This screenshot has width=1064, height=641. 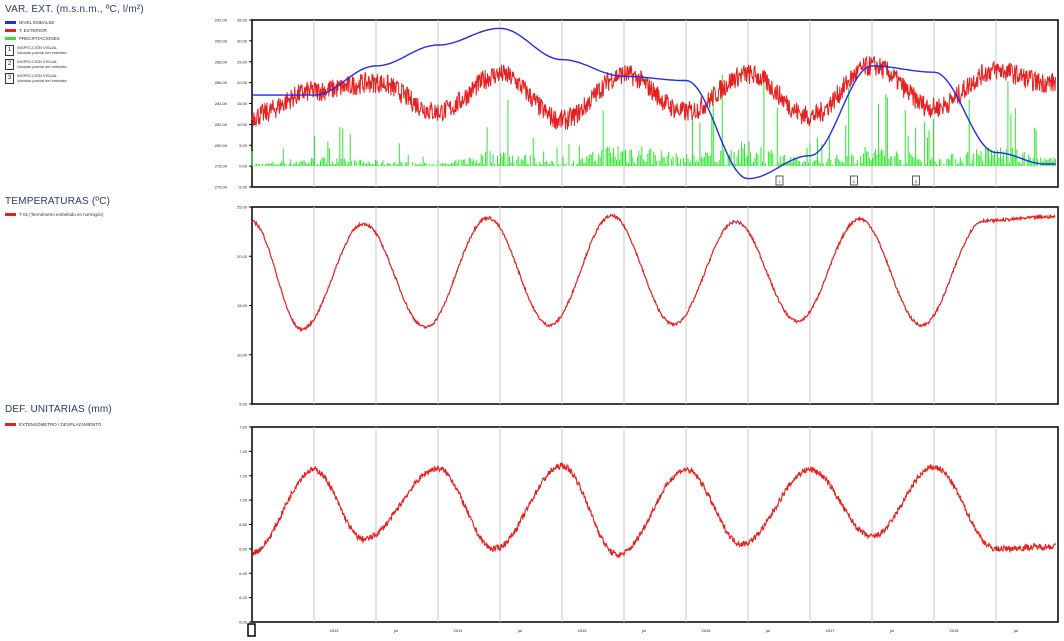 What do you see at coordinates (243, 597) in the screenshot?
I see `y-tick-label: 6.20` at bounding box center [243, 597].